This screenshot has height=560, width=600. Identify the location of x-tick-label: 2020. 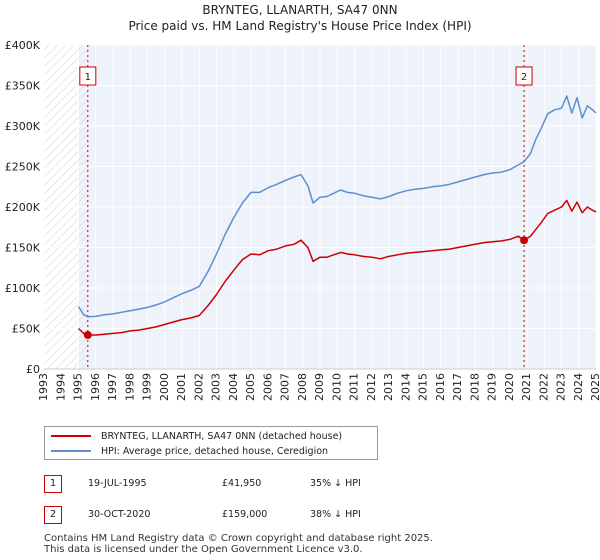
(509, 387).